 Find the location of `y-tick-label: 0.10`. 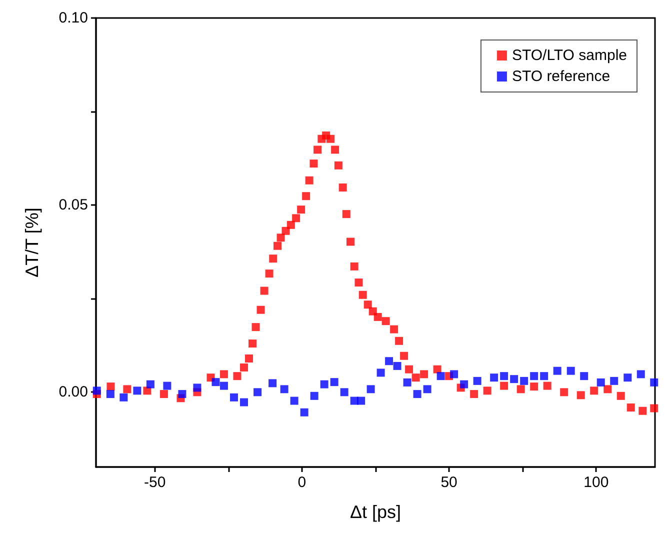

y-tick-label: 0.10 is located at coordinates (73, 18).